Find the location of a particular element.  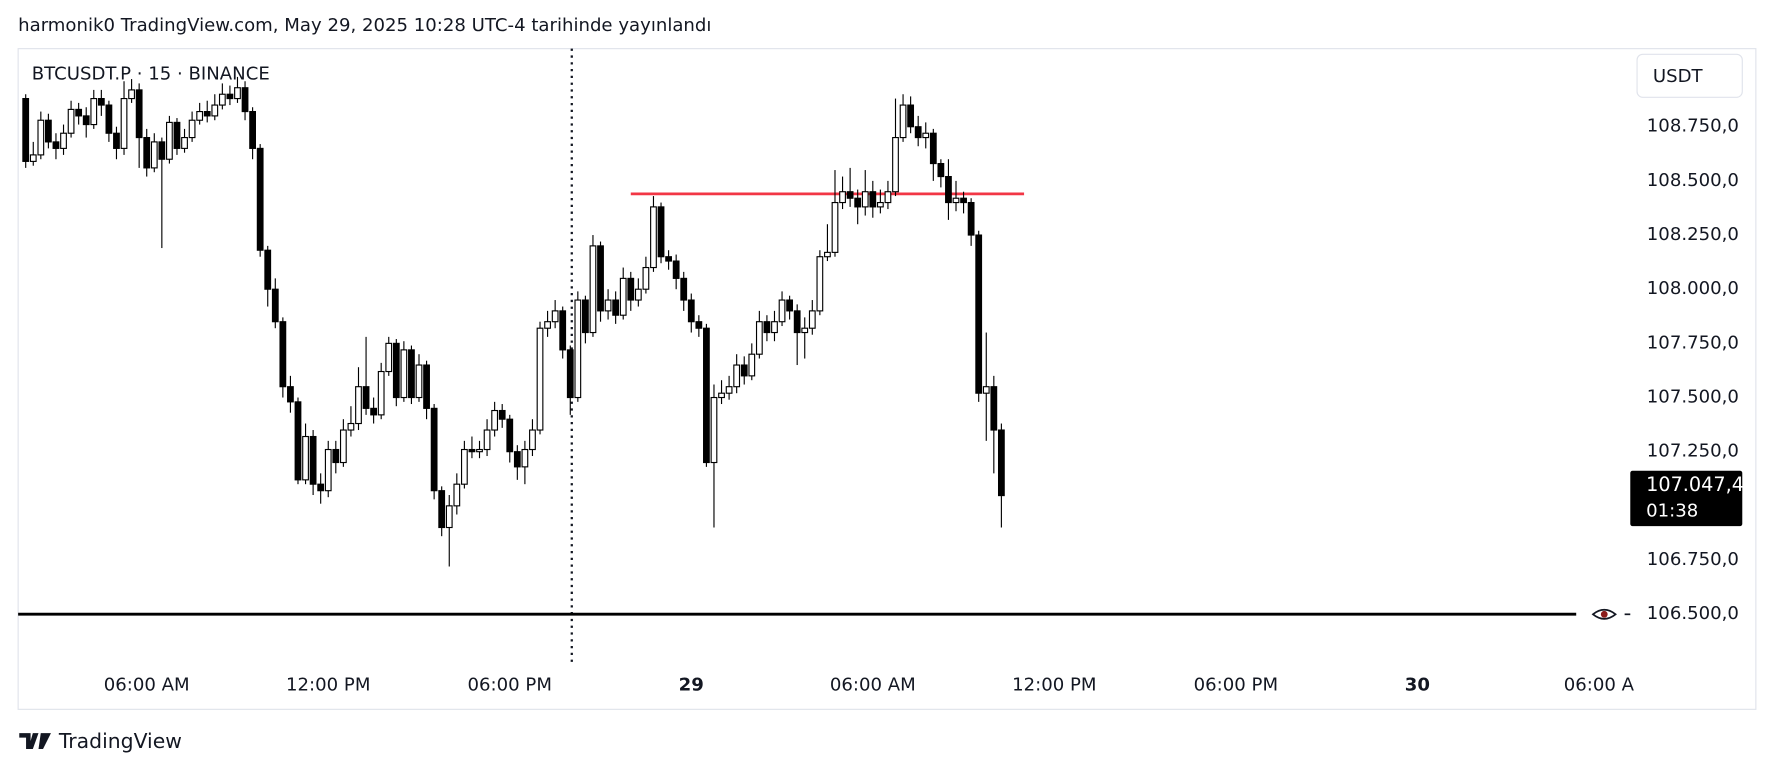

symbol-label: BTCUSDT.P · 15 · BINANCE is located at coordinates (151, 74).